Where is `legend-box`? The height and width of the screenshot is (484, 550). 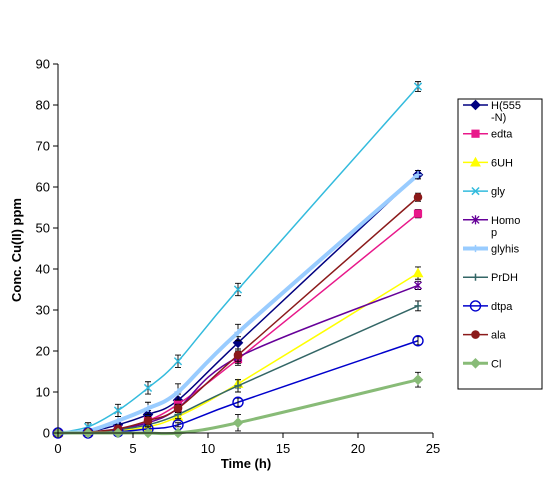
legend-box is located at coordinates (500, 244).